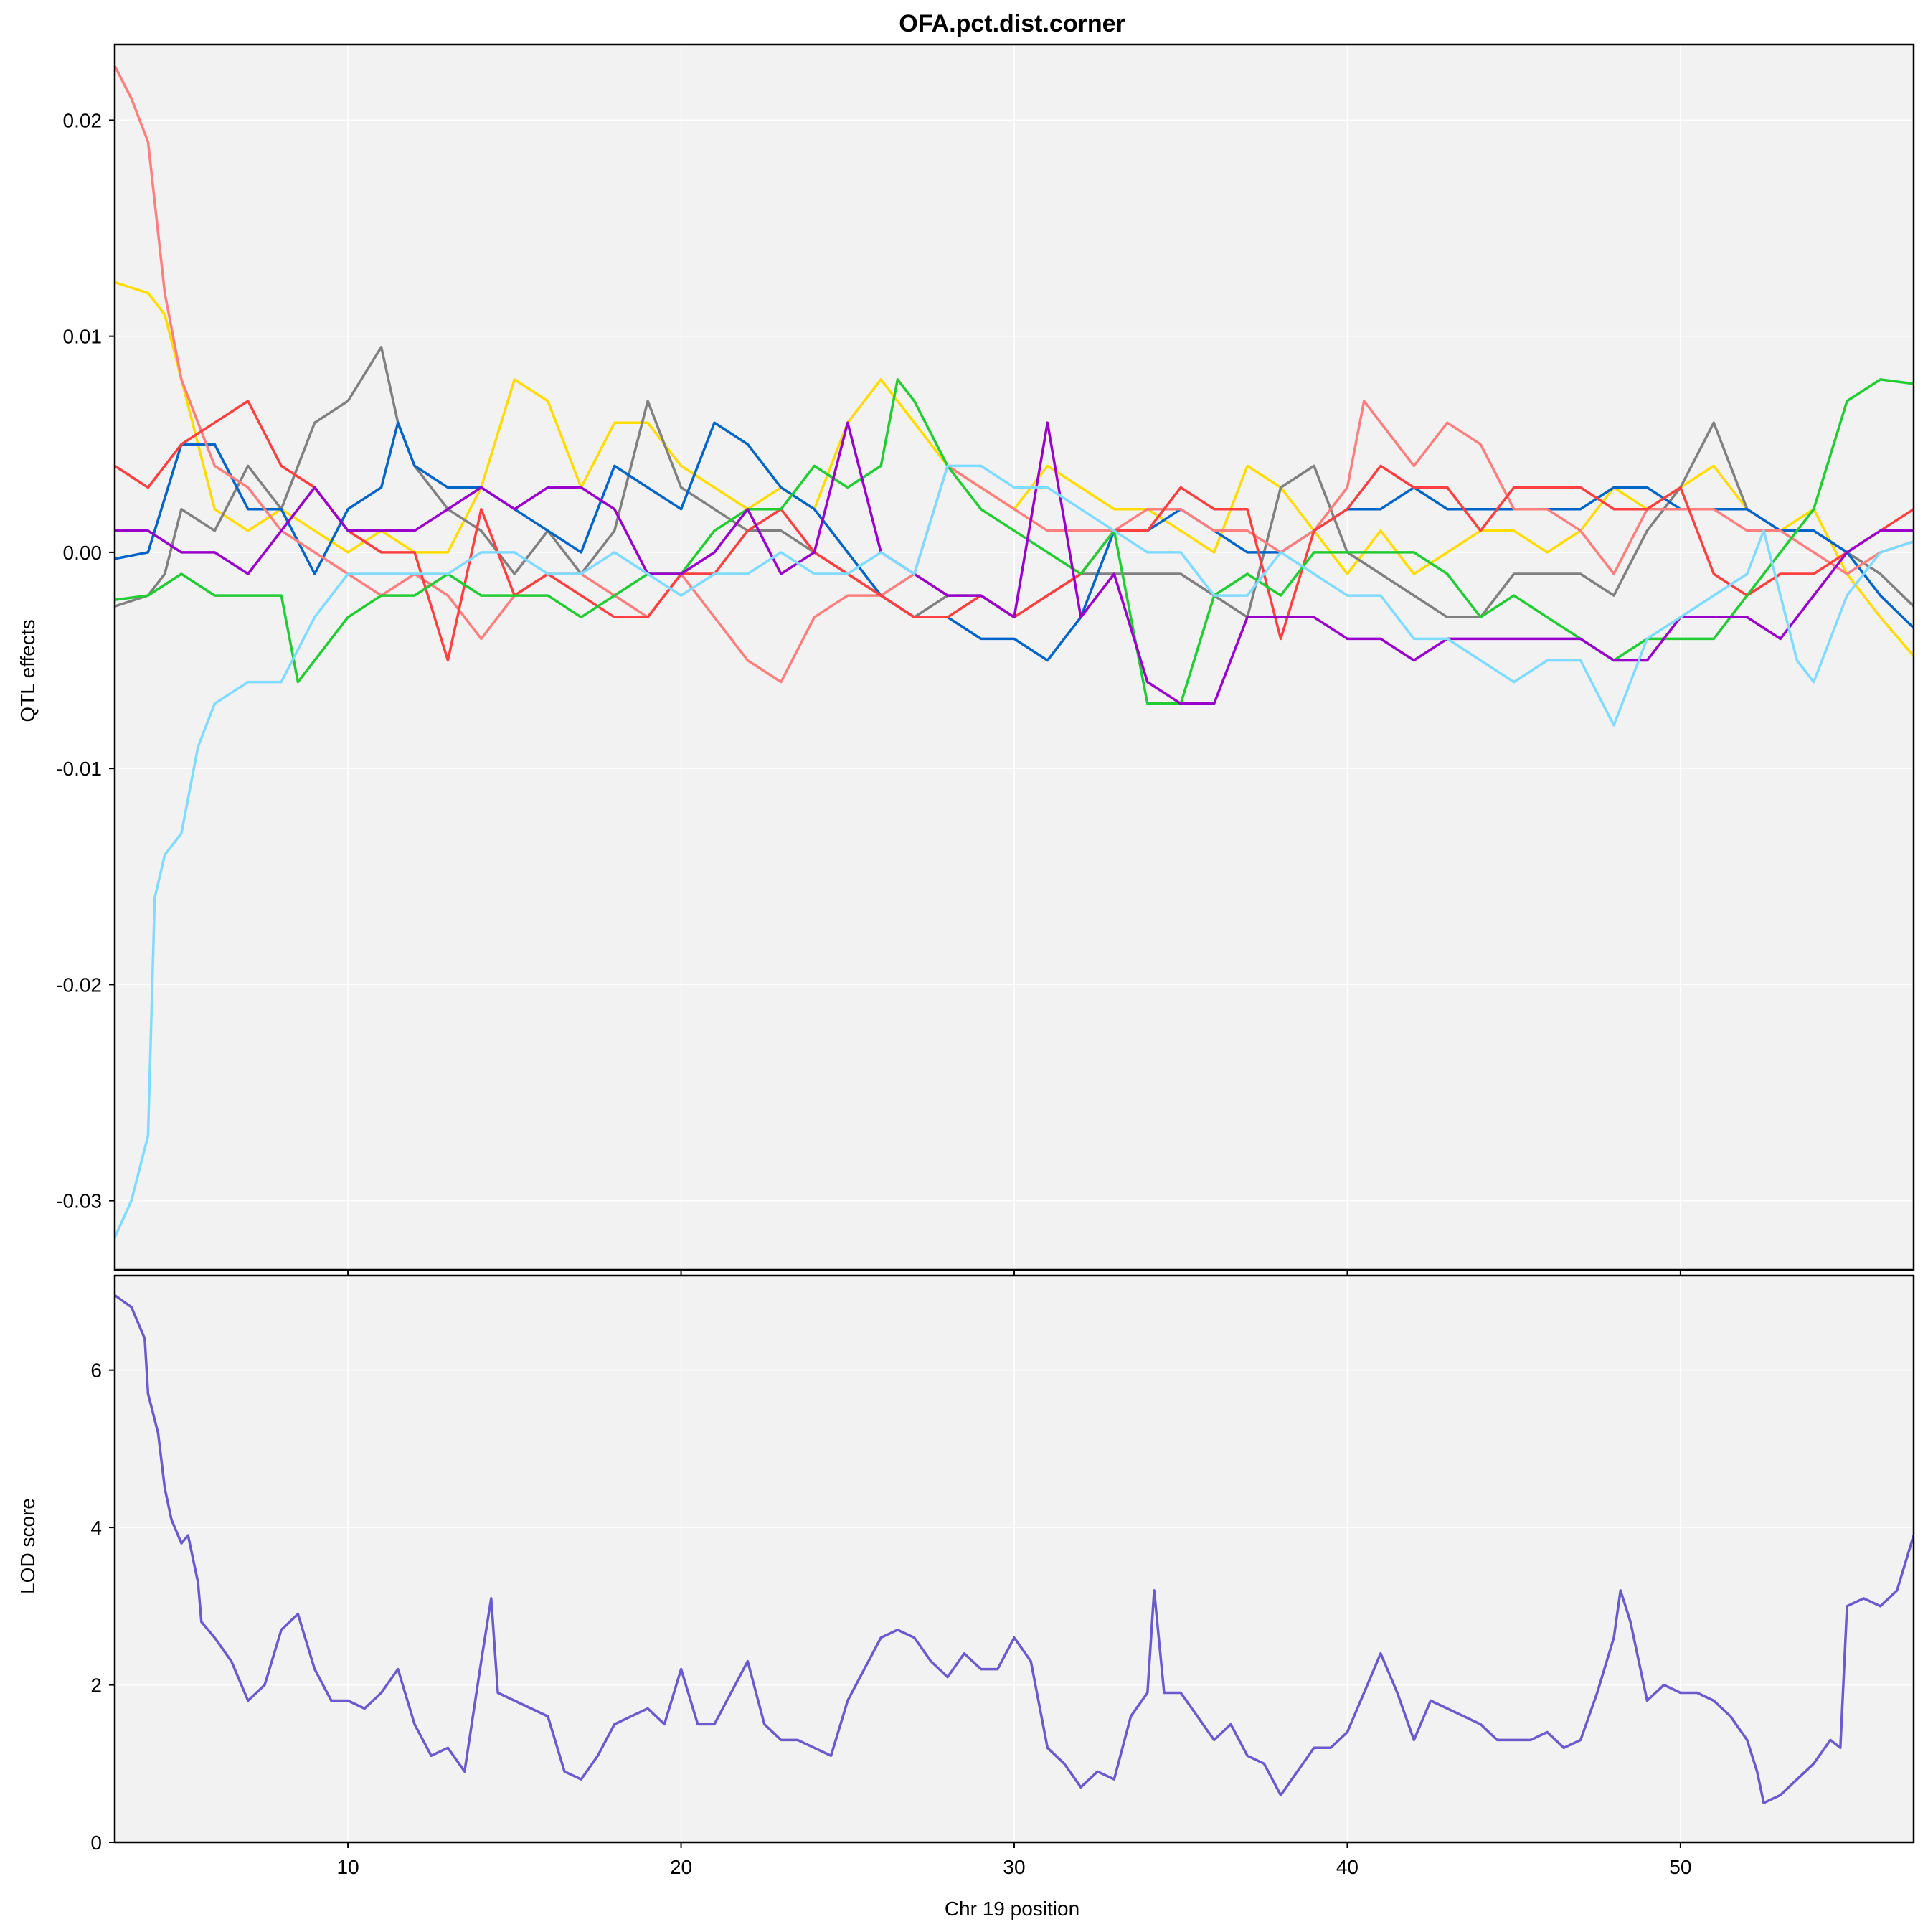  What do you see at coordinates (1347, 1867) in the screenshot?
I see `x-tick-label: 40` at bounding box center [1347, 1867].